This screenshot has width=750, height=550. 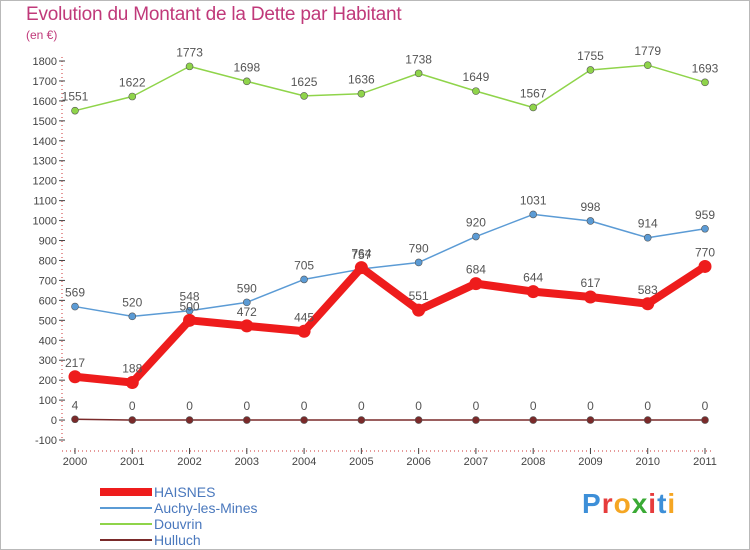 I want to click on data-label-douvrin: 1693, so click(x=705, y=68).